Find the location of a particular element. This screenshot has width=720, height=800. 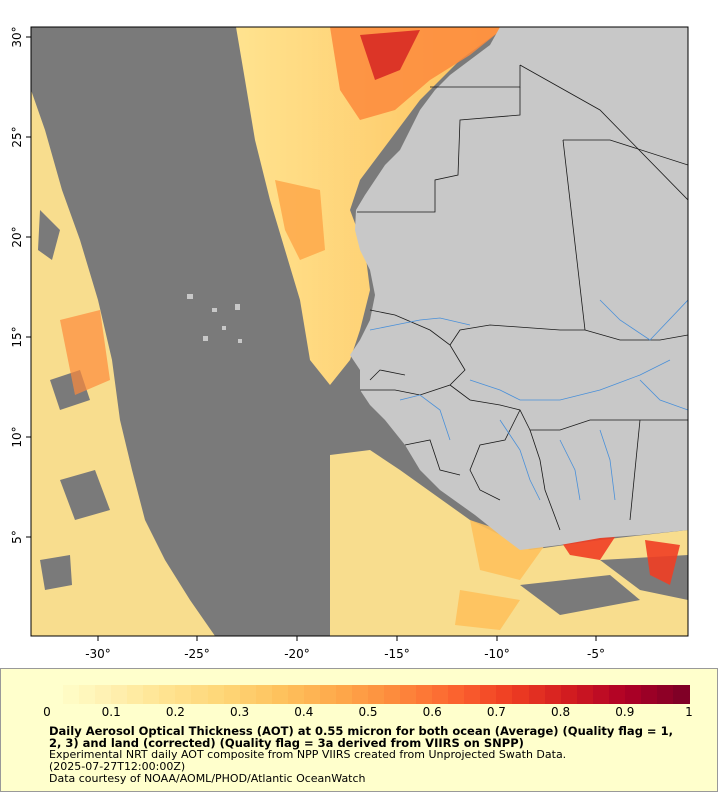

y-tick-label: 10° is located at coordinates (17, 436).